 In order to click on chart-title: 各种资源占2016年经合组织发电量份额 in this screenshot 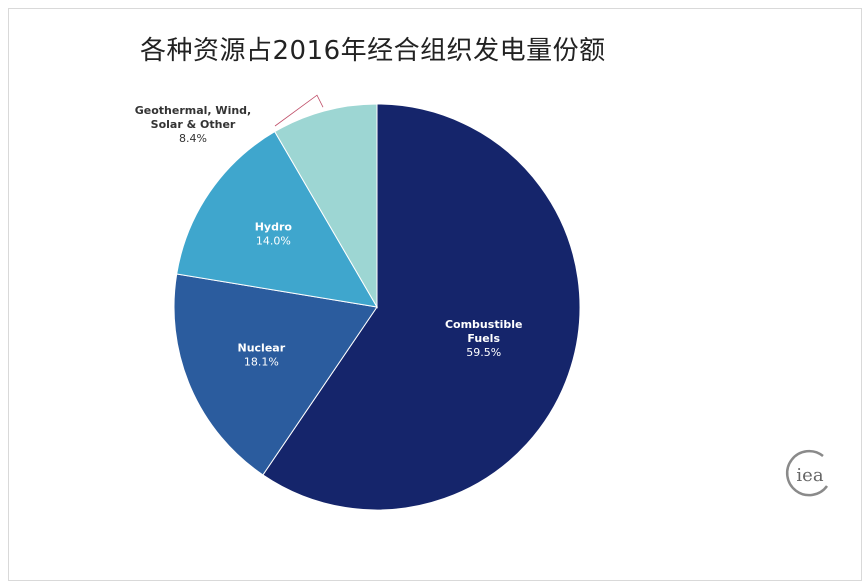, I will do `click(373, 51)`.